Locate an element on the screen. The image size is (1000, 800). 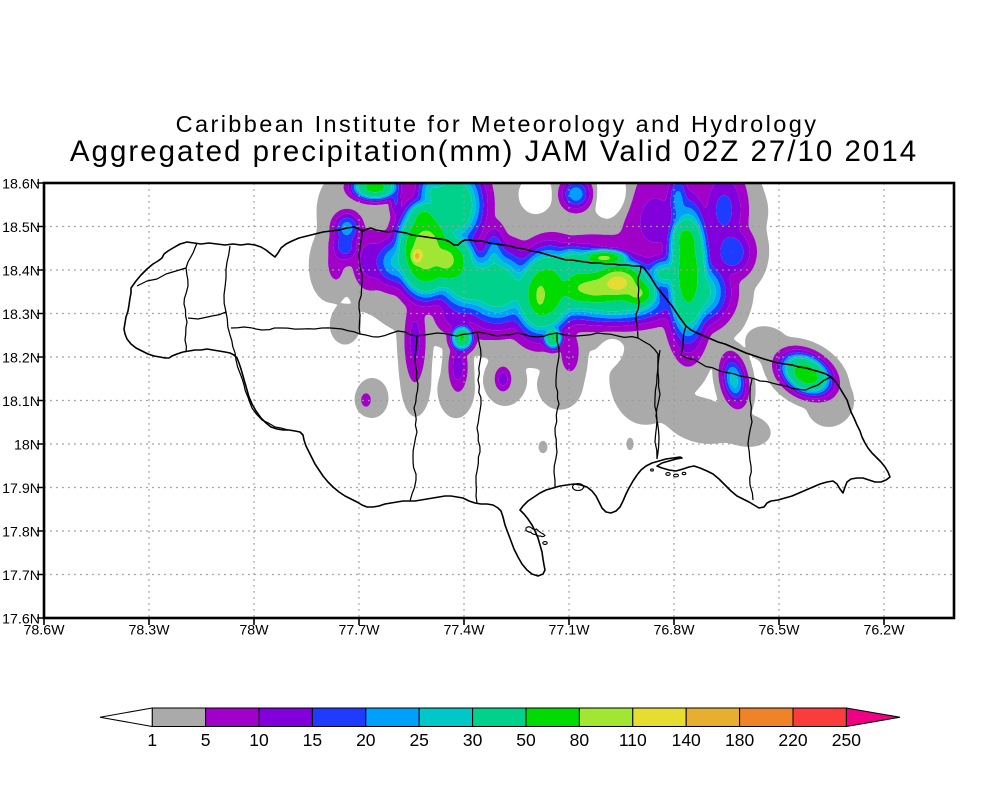
svg-text: 18.2N is located at coordinates (21, 358).